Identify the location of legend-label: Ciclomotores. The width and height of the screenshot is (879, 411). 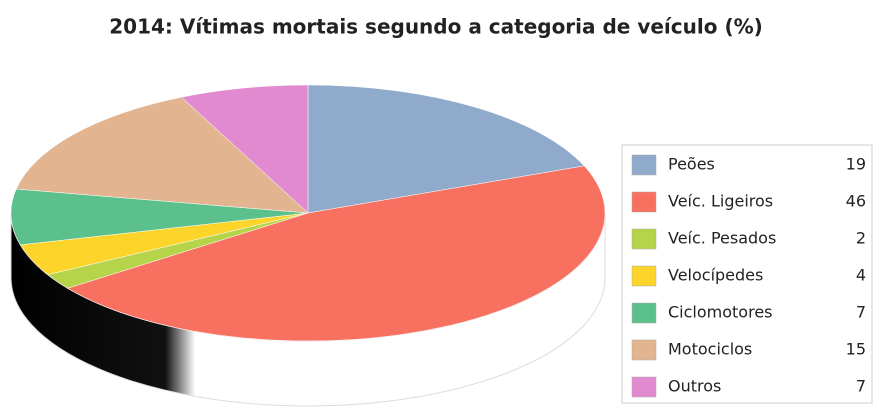
(720, 312).